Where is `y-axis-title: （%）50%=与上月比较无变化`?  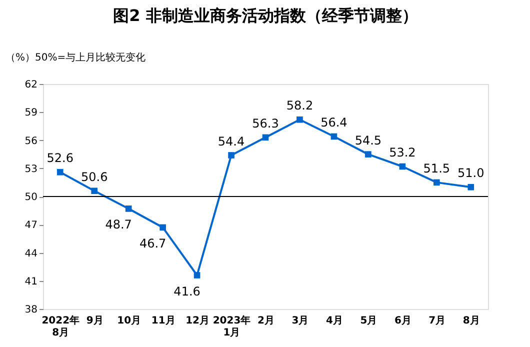
y-axis-title: （%）50%=与上月比较无变化 is located at coordinates (76, 58).